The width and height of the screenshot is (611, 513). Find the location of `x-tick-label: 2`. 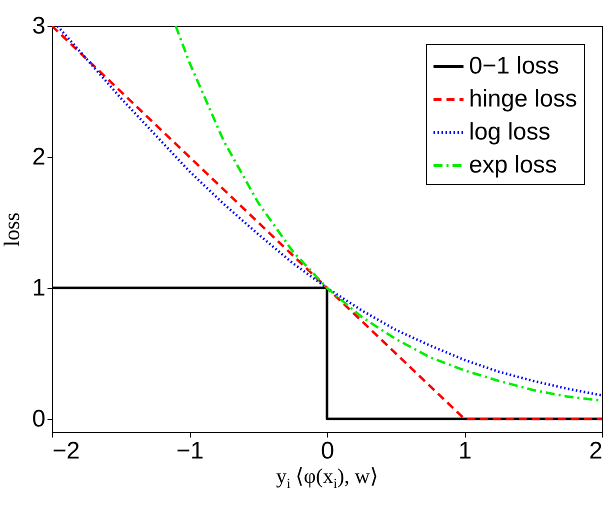

x-tick-label: 2 is located at coordinates (595, 451).